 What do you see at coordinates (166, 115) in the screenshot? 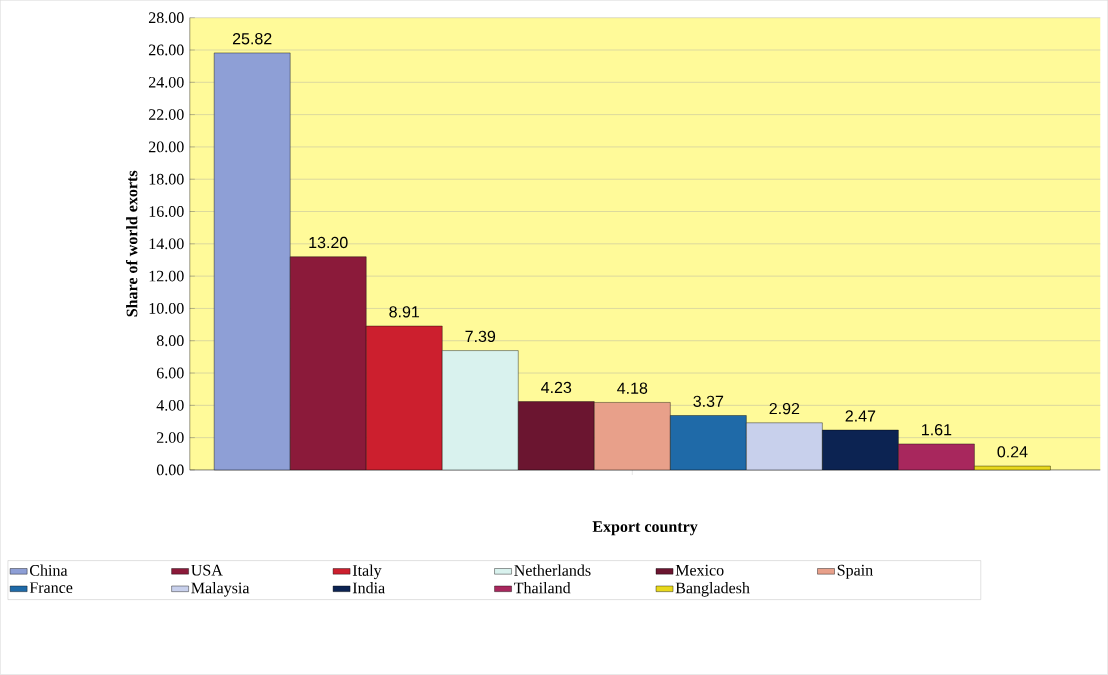
I see `y-tick-label: 22.00` at bounding box center [166, 115].